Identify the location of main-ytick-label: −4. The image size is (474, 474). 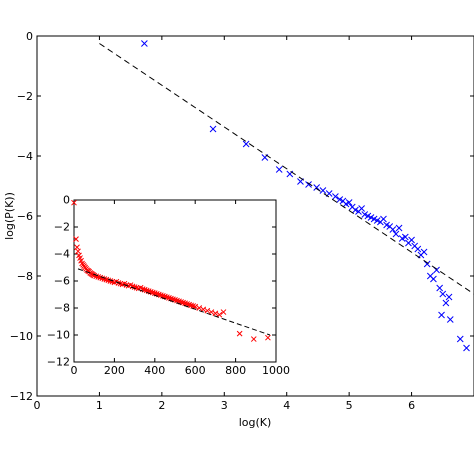
(25, 156).